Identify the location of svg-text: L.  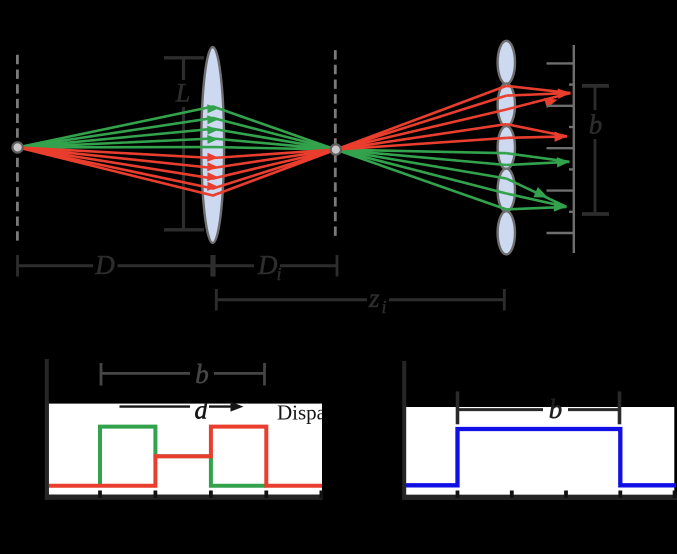
(182, 93).